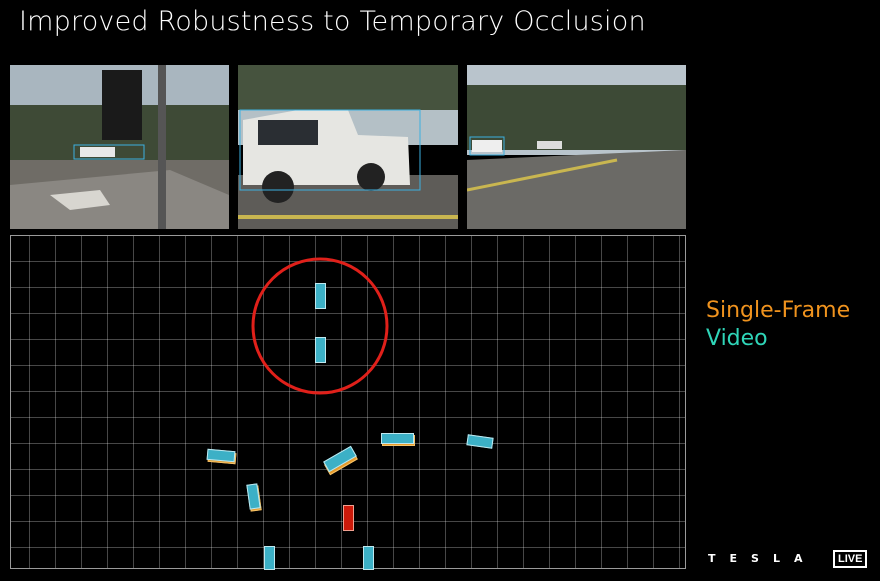  I want to click on legend-single-frame: Single-Frame, so click(778, 310).